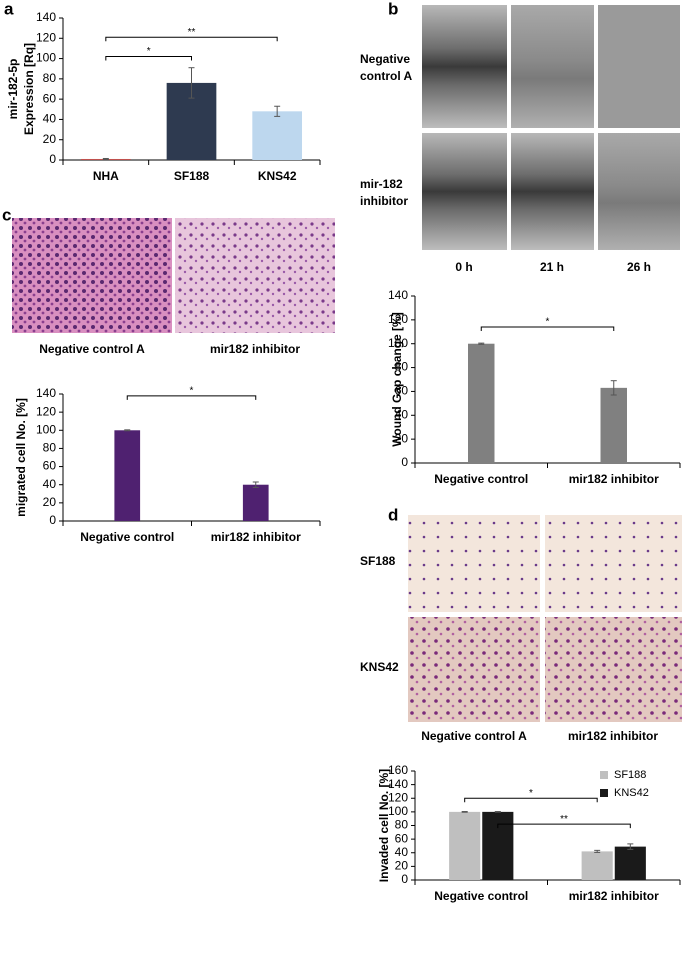 Image resolution: width=685 pixels, height=960 pixels. I want to click on migration-images, so click(173, 275).